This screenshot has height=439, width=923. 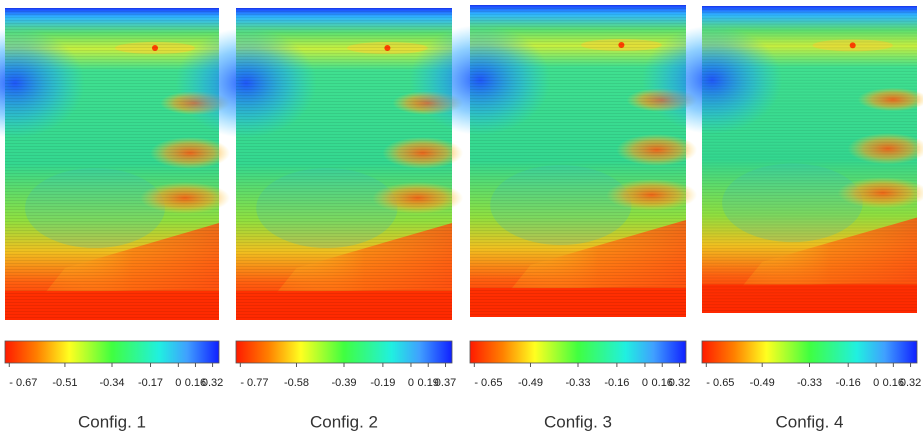 What do you see at coordinates (112, 421) in the screenshot?
I see `caption: Config. 1` at bounding box center [112, 421].